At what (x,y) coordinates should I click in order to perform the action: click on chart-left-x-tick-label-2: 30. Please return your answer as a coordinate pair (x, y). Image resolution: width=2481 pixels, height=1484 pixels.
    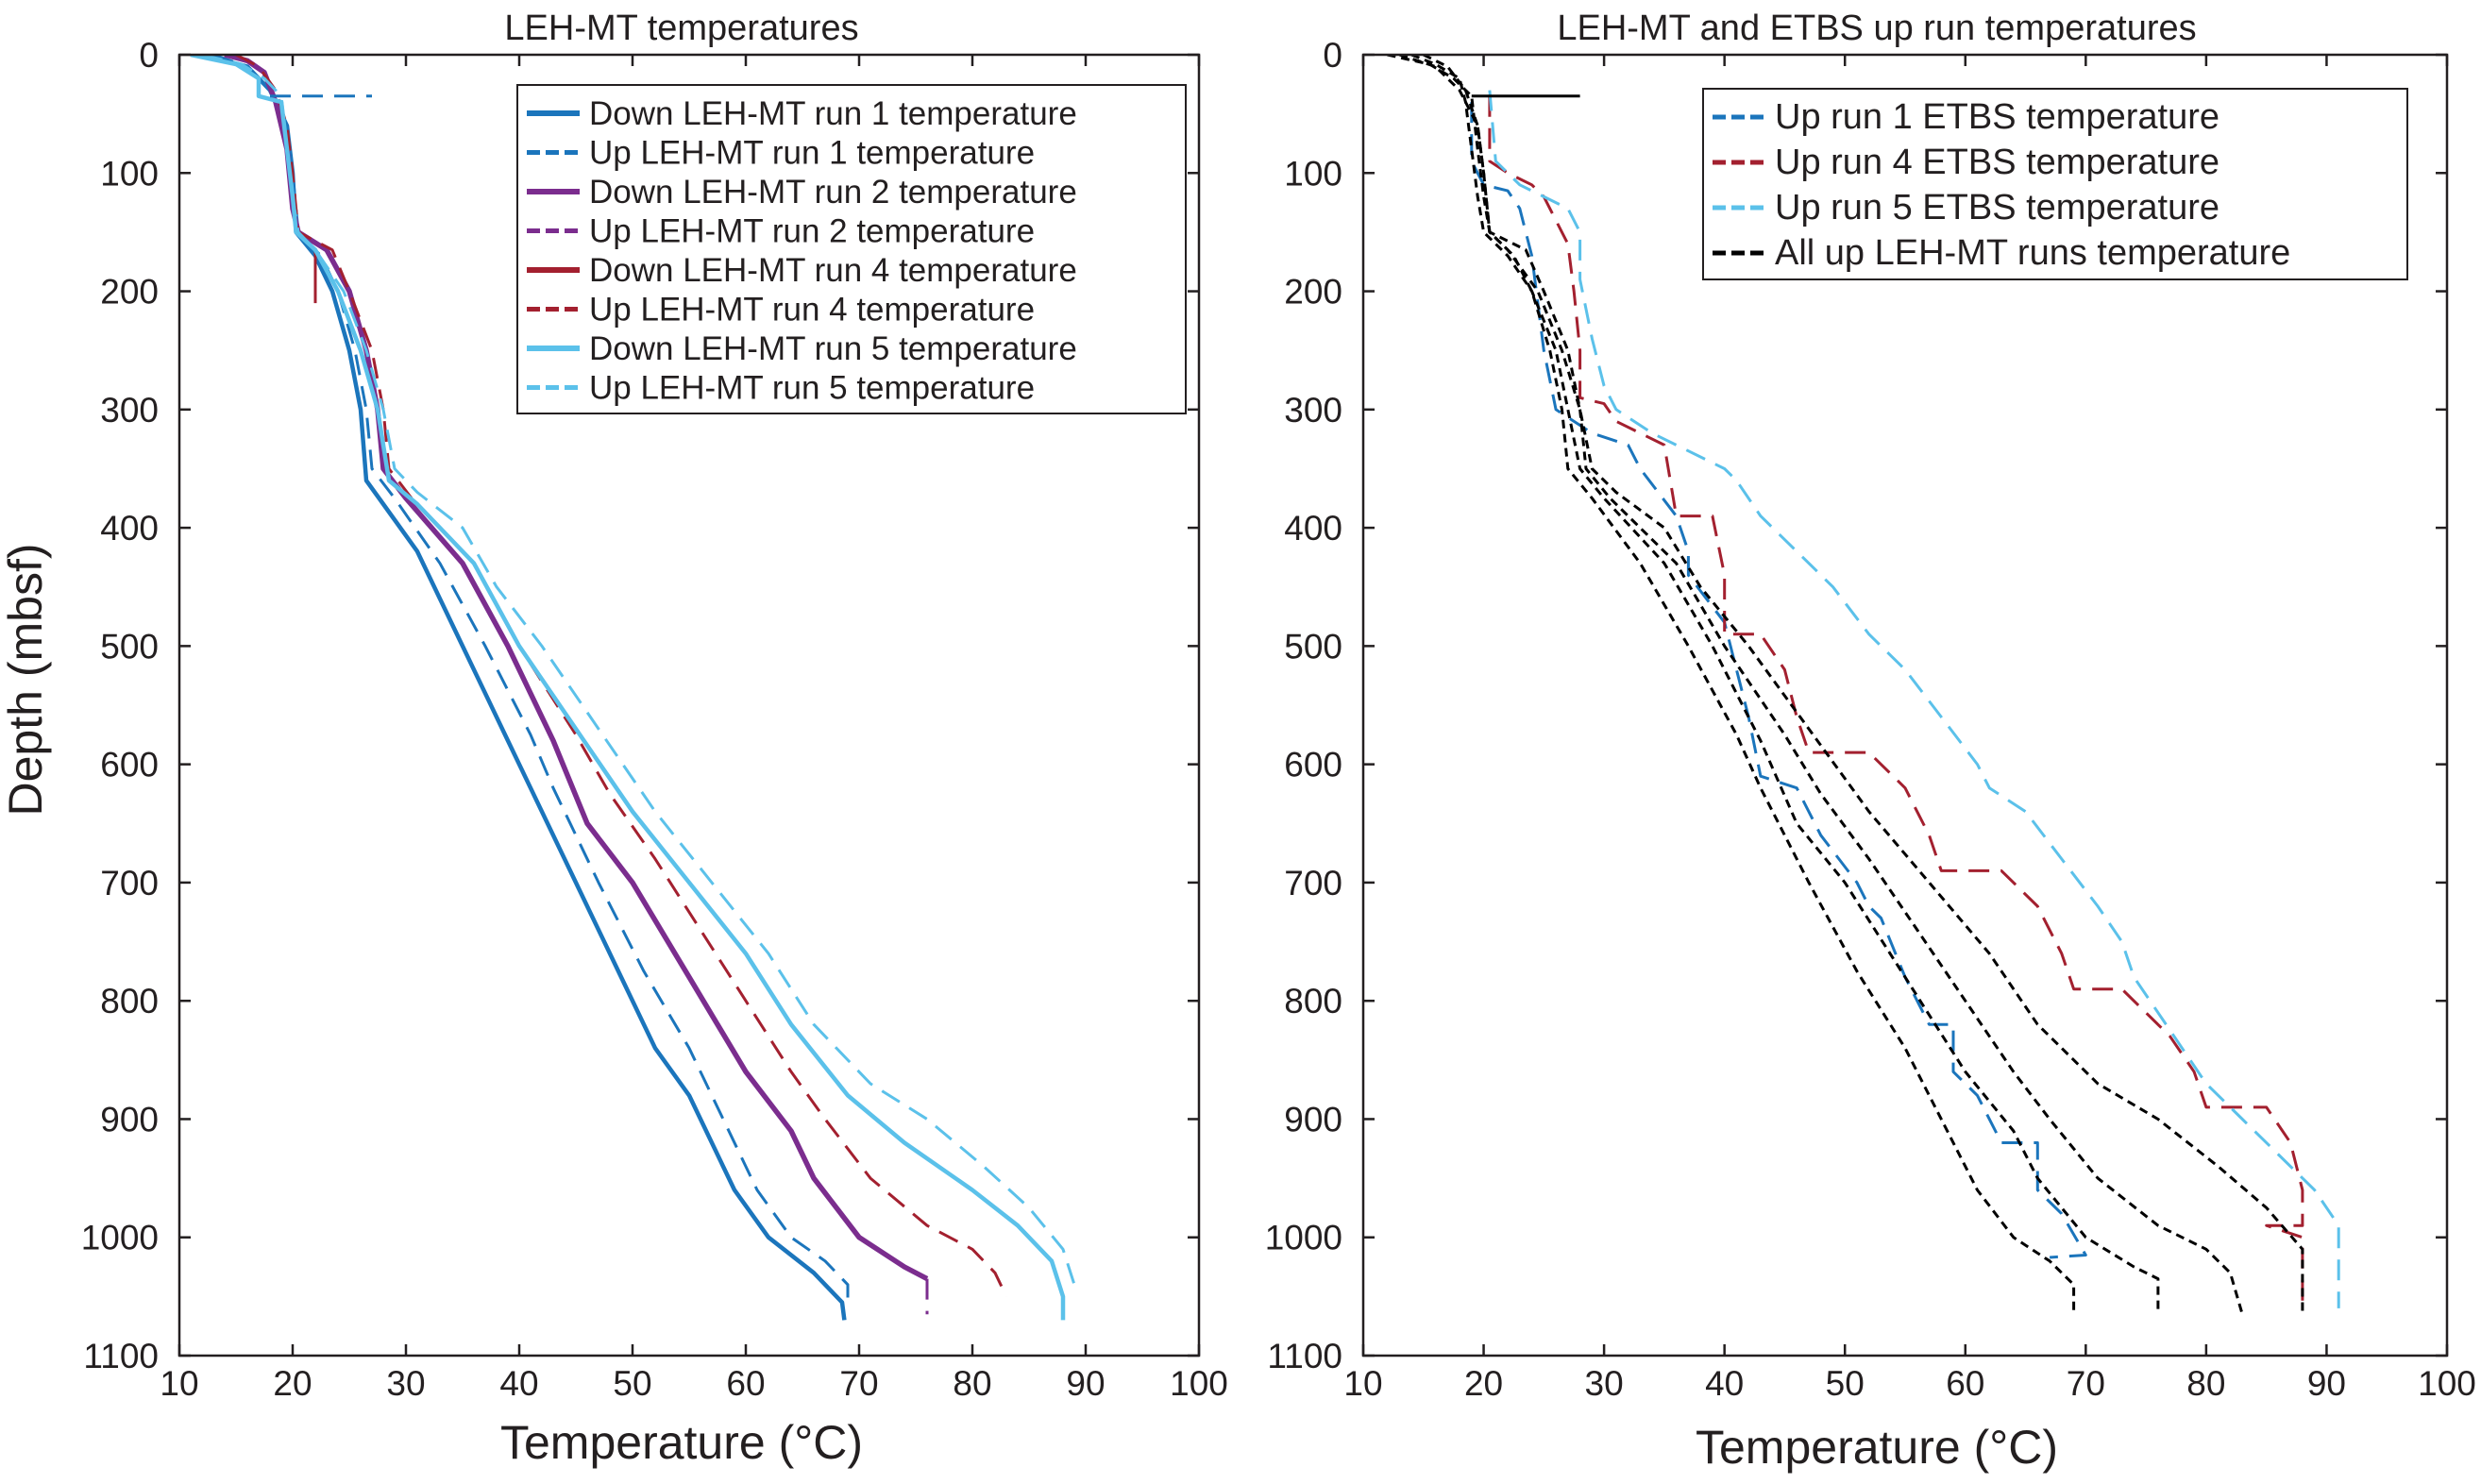
    Looking at the image, I should click on (405, 1383).